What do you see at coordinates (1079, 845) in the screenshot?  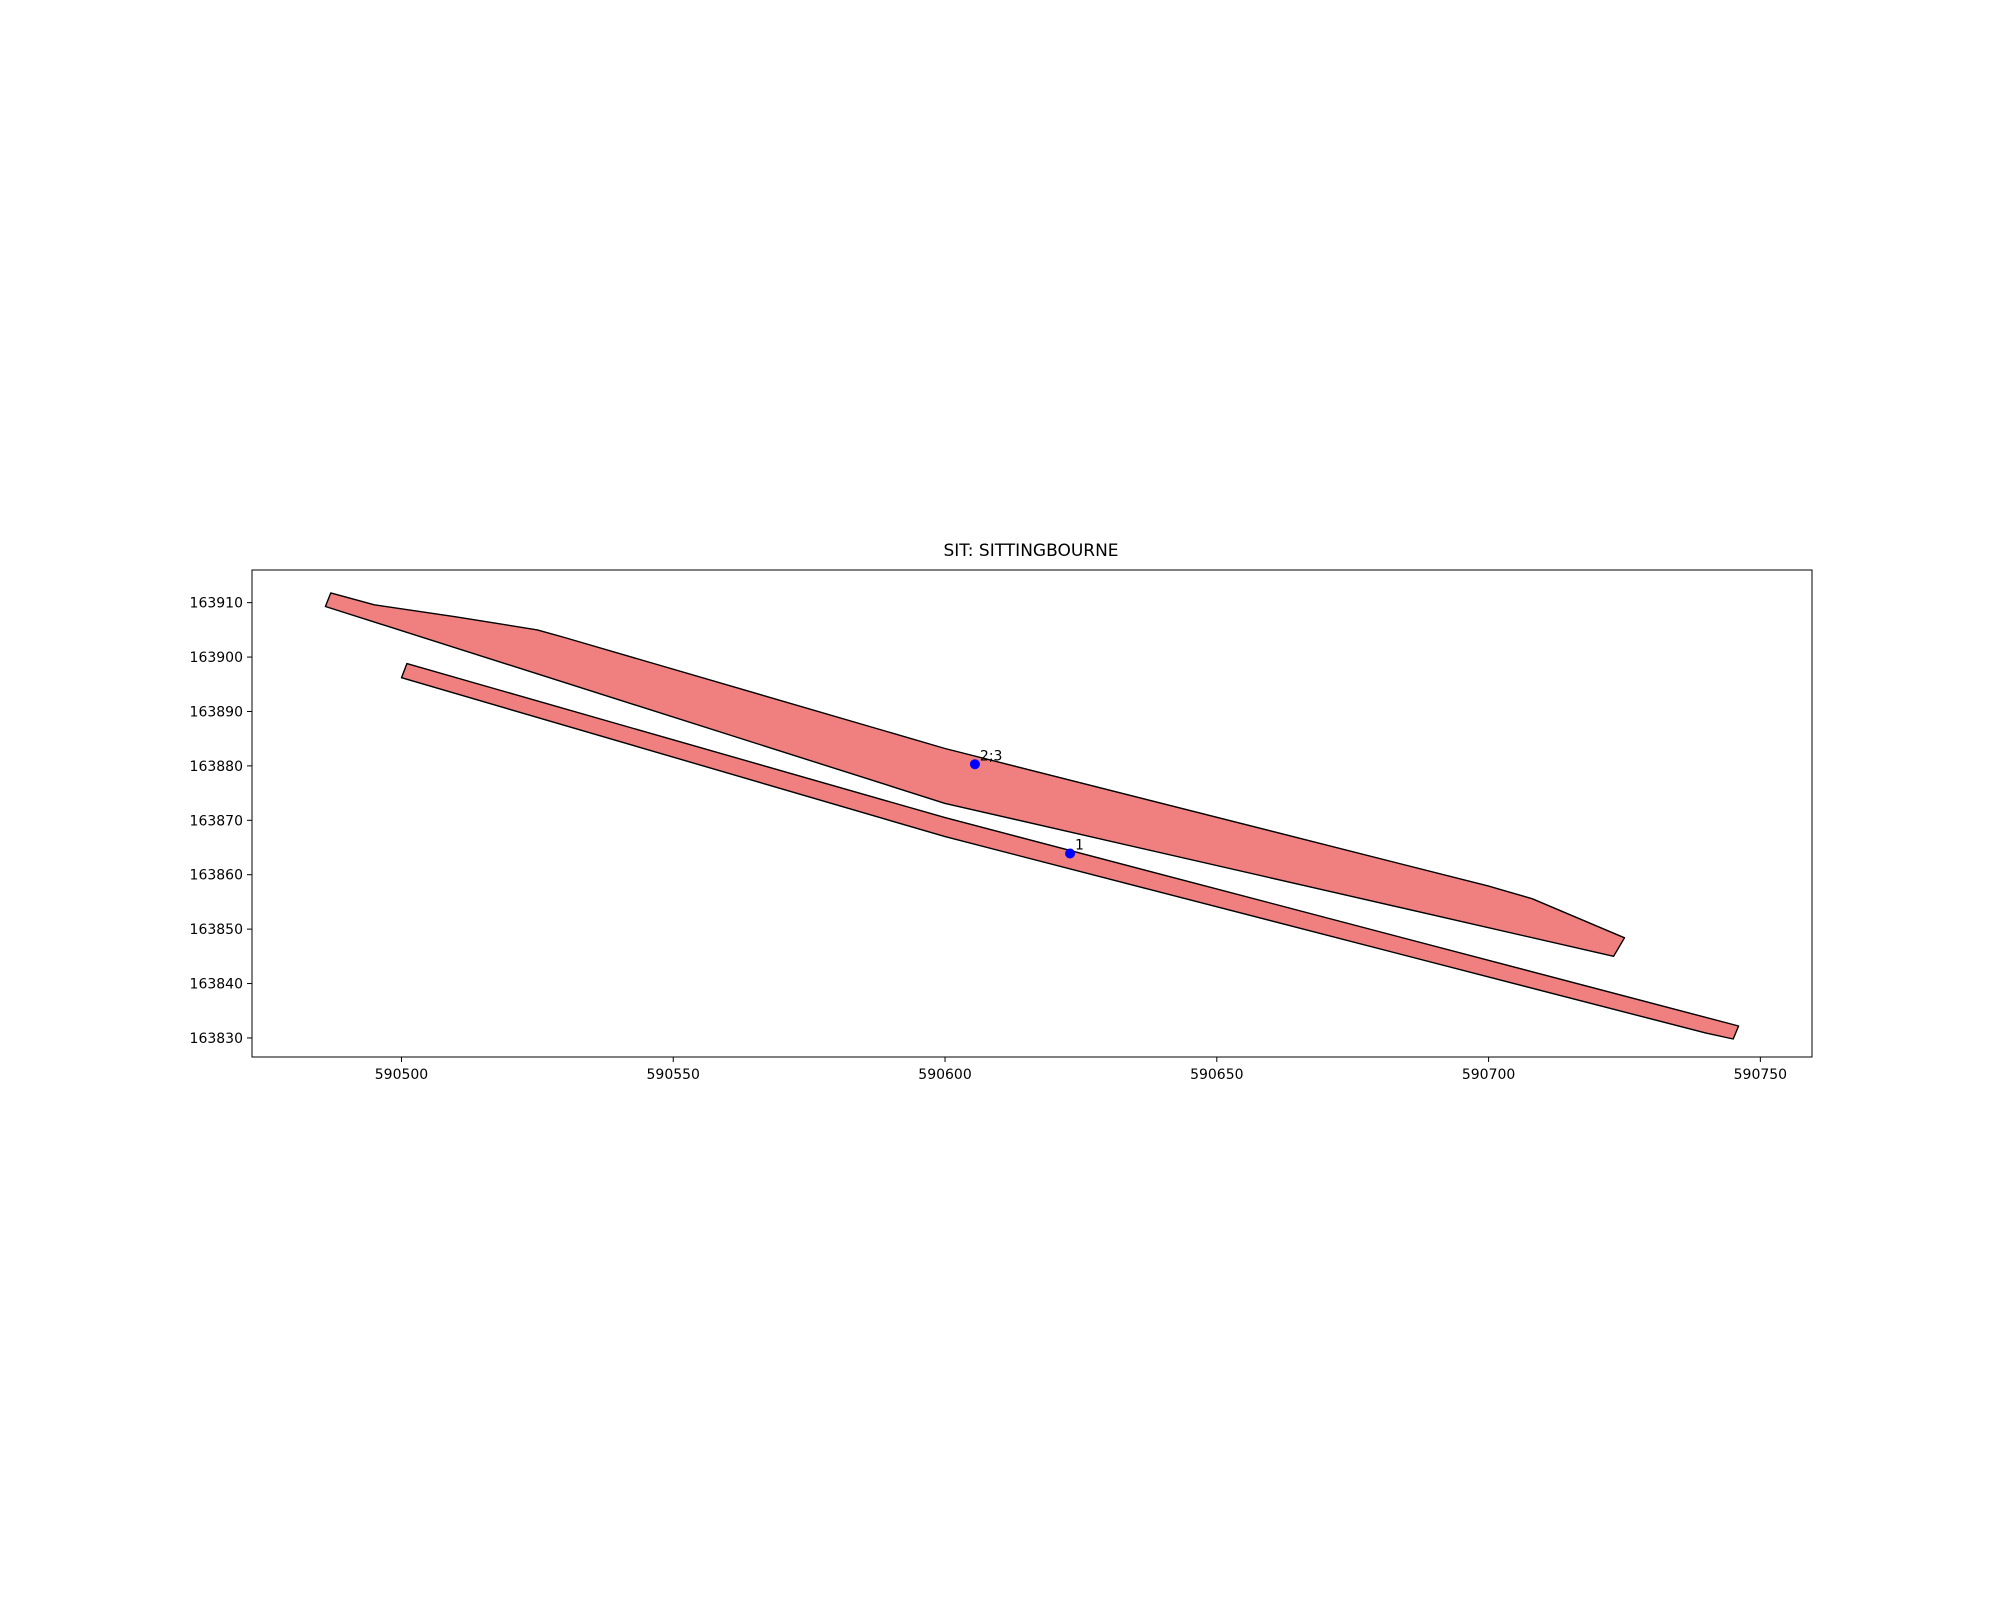 I see `data-point-label-2: 1` at bounding box center [1079, 845].